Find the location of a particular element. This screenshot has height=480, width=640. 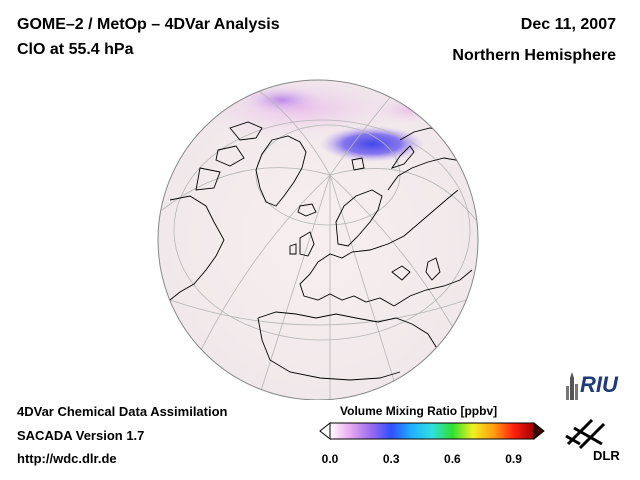

dlr-logo-icon is located at coordinates (585, 434).